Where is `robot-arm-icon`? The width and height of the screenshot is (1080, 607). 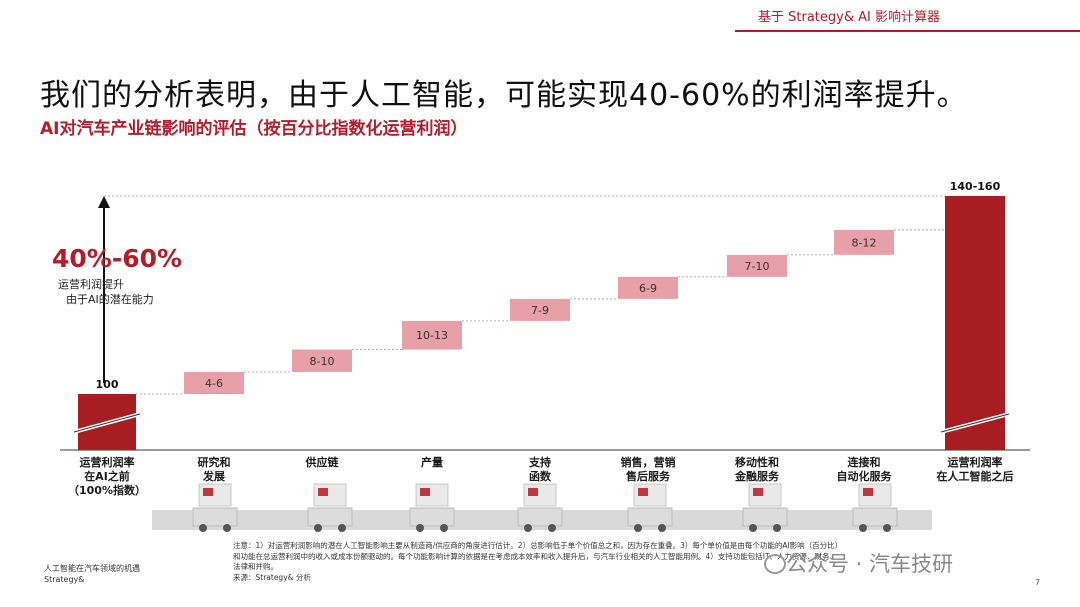
robot-arm-icon is located at coordinates (432, 507).